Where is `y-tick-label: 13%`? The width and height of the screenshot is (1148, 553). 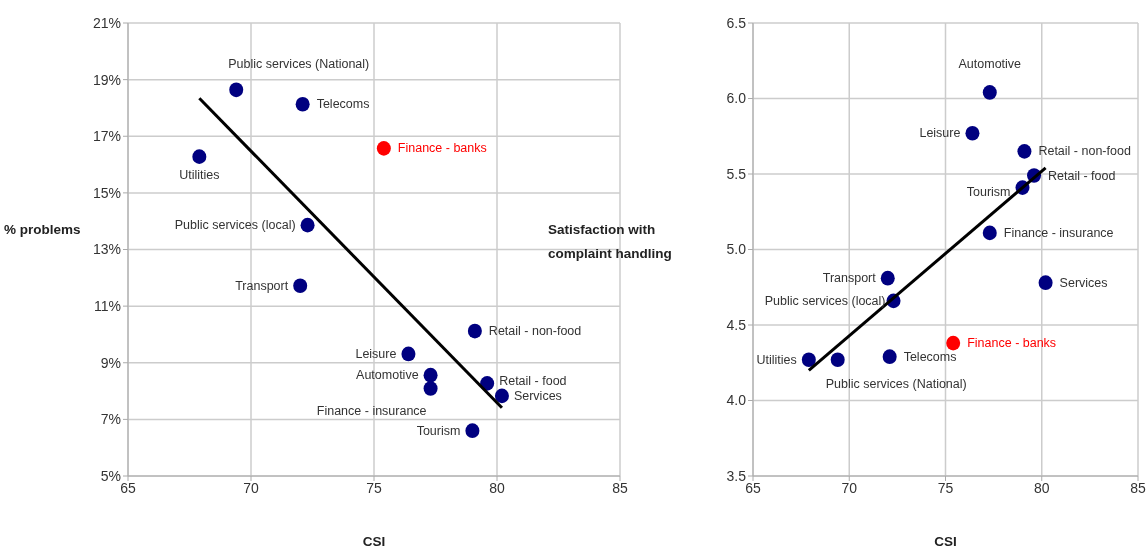
y-tick-label: 13% is located at coordinates (106, 249).